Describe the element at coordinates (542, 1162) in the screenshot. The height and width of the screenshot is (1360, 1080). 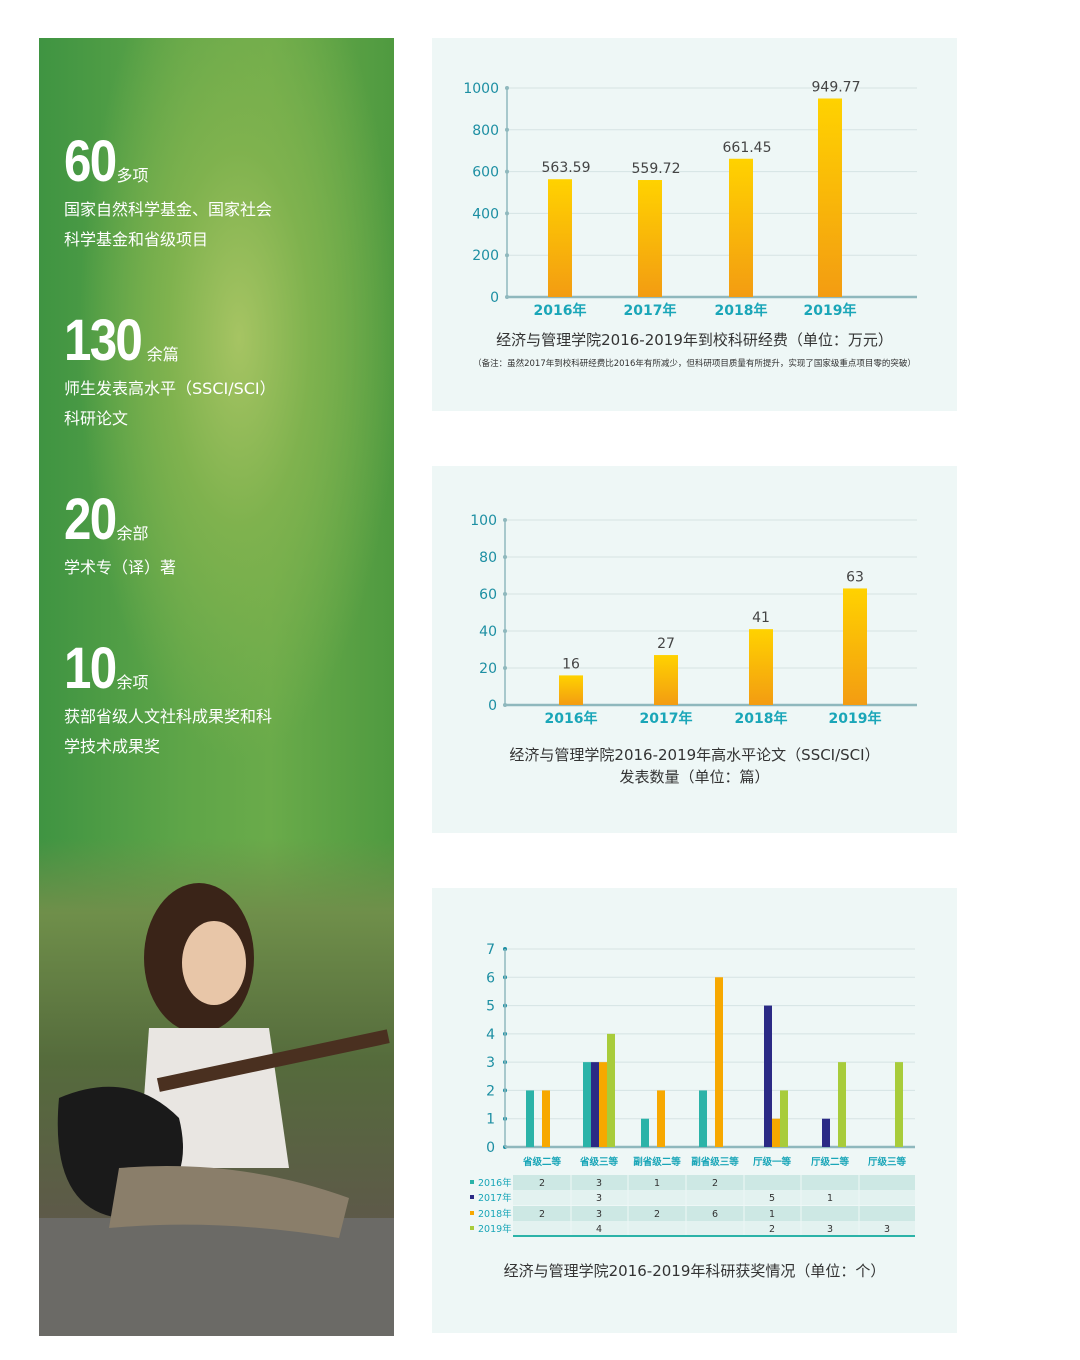
I see `x-tick-label: 省级二等` at that location.